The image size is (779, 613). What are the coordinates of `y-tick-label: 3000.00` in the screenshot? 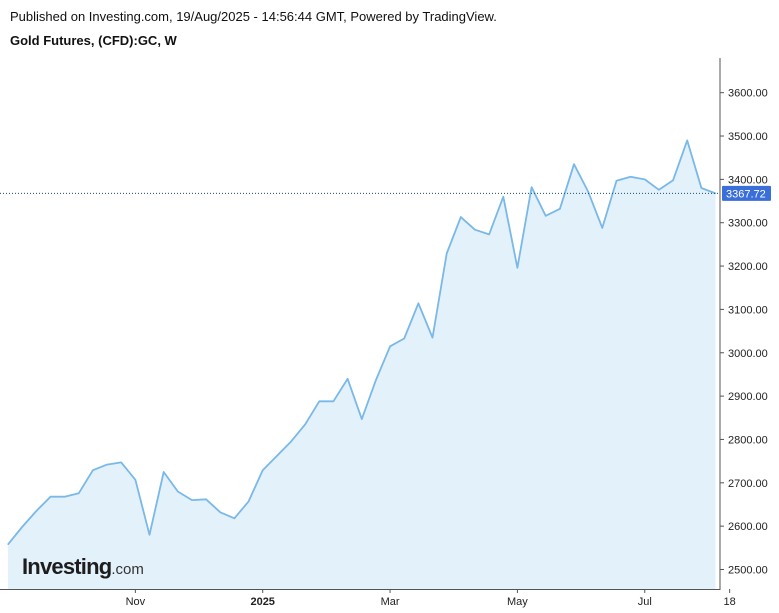 It's located at (748, 354).